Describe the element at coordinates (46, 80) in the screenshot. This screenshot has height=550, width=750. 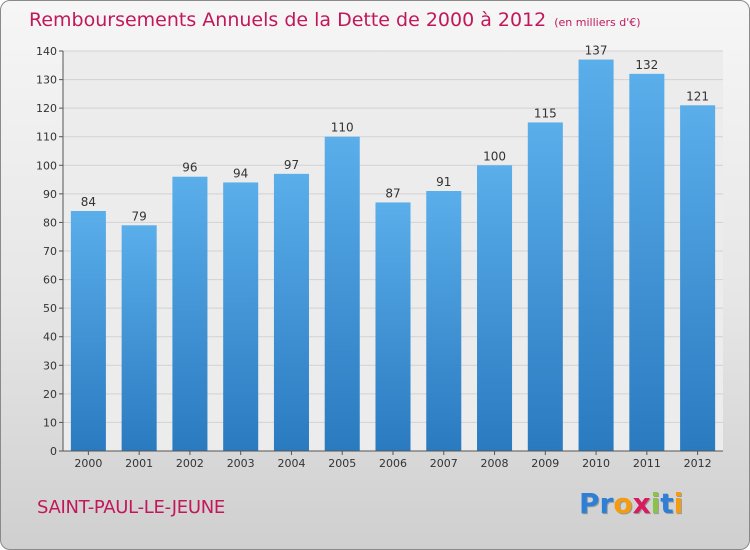
I see `y-tick-label: 130` at that location.